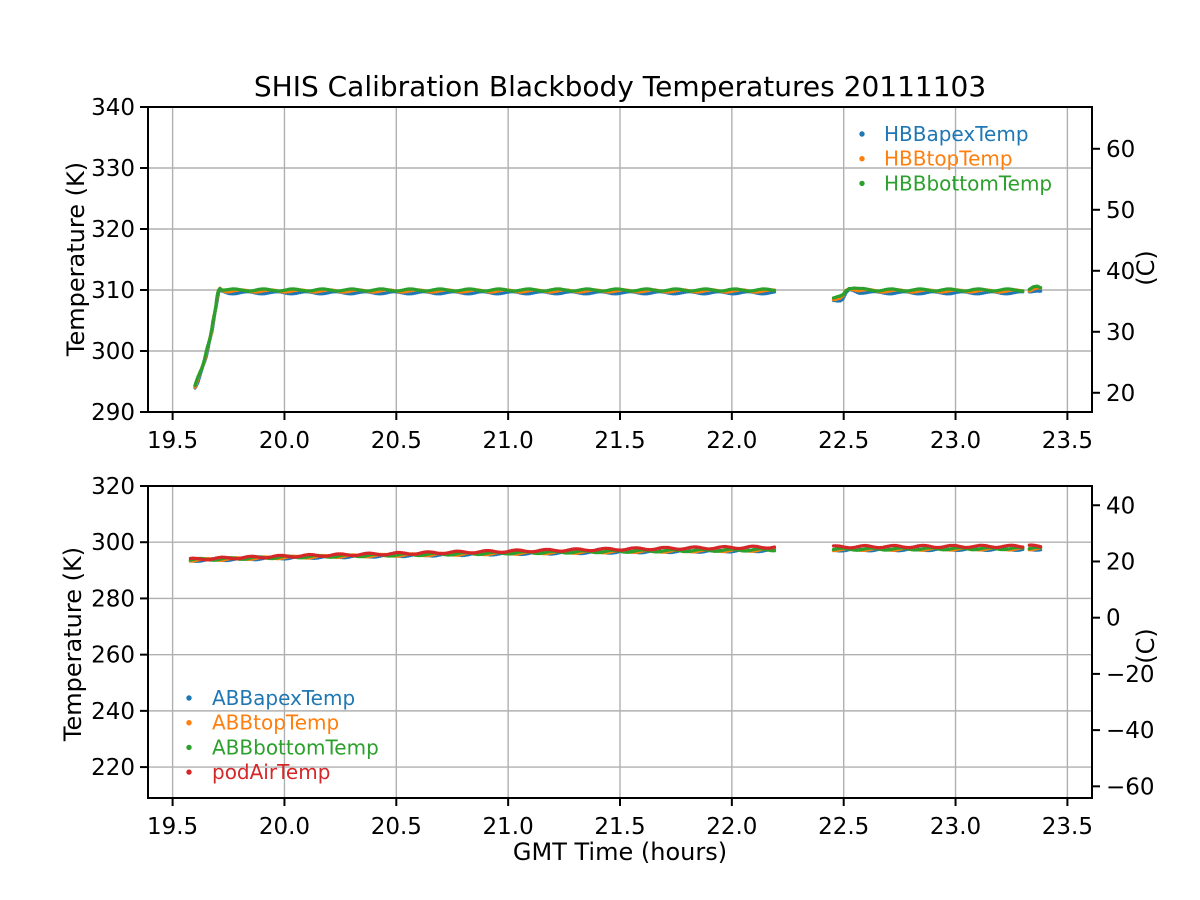 The height and width of the screenshot is (900, 1200). What do you see at coordinates (1120, 211) in the screenshot?
I see `y-right-tick-label: 50` at bounding box center [1120, 211].